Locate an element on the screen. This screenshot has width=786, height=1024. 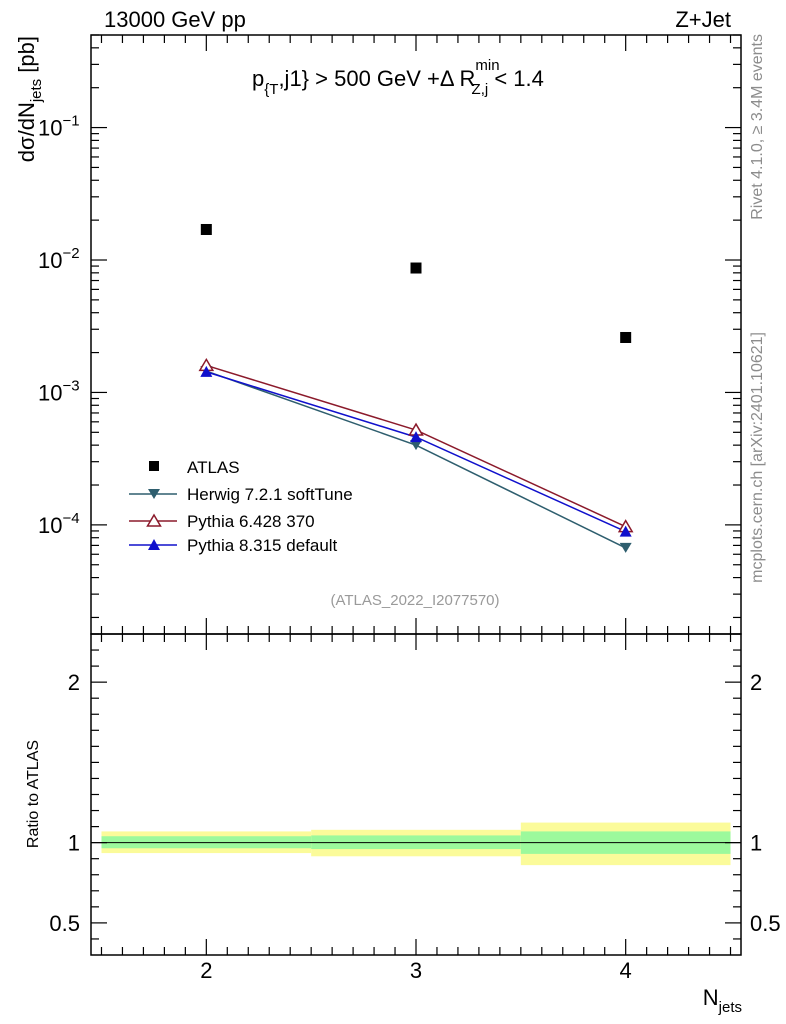
rivet-label: Rivet 4.1.0, ≥ 3.4M events is located at coordinates (757, 127).